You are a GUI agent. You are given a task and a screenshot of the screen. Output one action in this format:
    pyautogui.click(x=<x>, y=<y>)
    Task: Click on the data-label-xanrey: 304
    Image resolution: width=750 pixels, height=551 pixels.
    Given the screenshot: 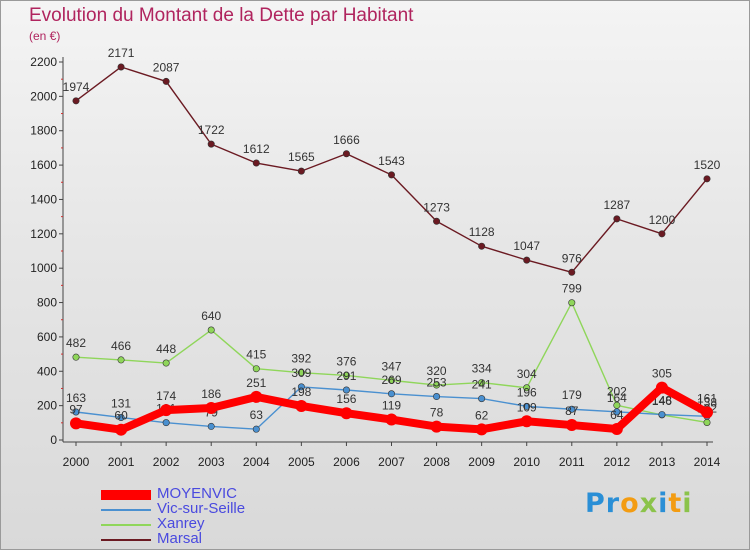 What is the action you would take?
    pyautogui.click(x=527, y=374)
    